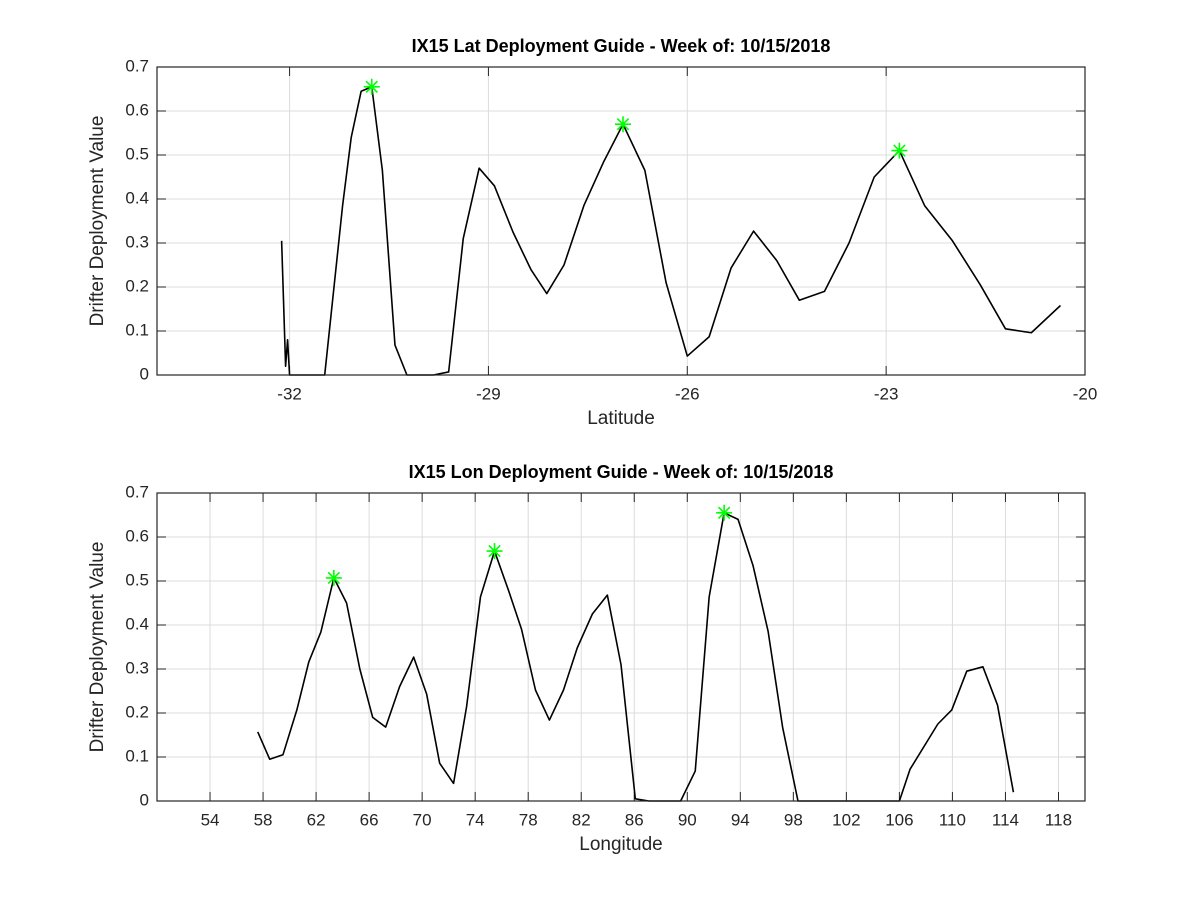 Image resolution: width=1200 pixels, height=900 pixels. What do you see at coordinates (687, 393) in the screenshot?
I see `x-tick-label: -26` at bounding box center [687, 393].